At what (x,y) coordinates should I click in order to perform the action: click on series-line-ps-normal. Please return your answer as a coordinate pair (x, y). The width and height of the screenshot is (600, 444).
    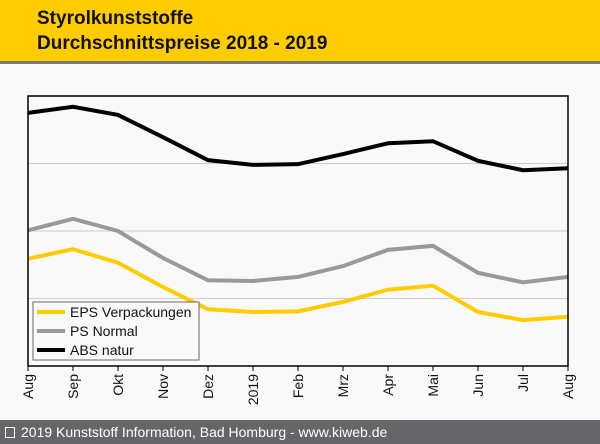
    Looking at the image, I should click on (298, 250).